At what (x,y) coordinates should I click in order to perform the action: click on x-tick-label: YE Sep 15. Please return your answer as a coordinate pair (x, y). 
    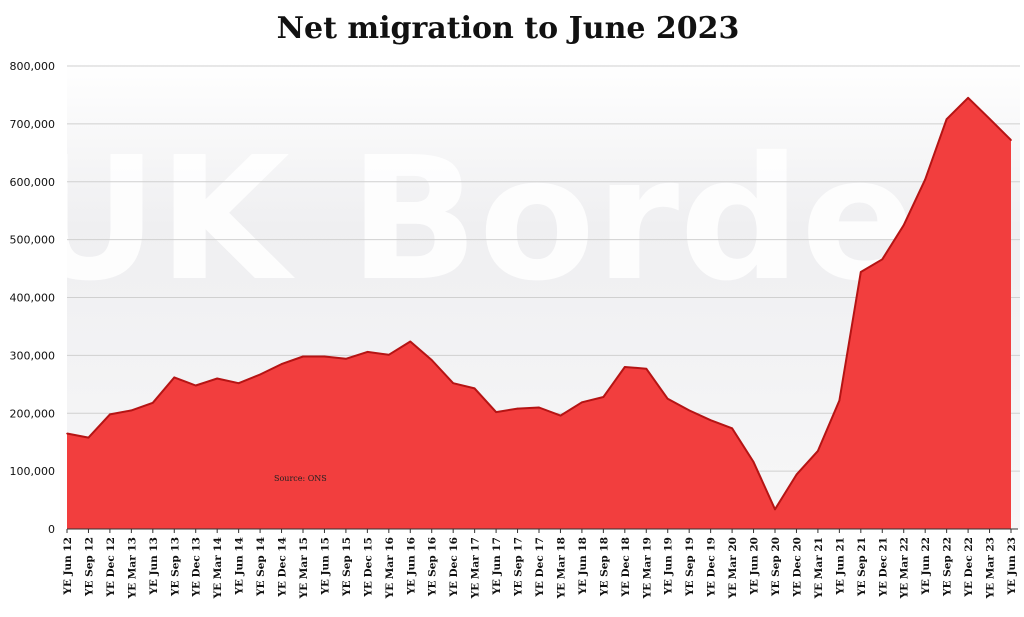
    Looking at the image, I should click on (347, 567).